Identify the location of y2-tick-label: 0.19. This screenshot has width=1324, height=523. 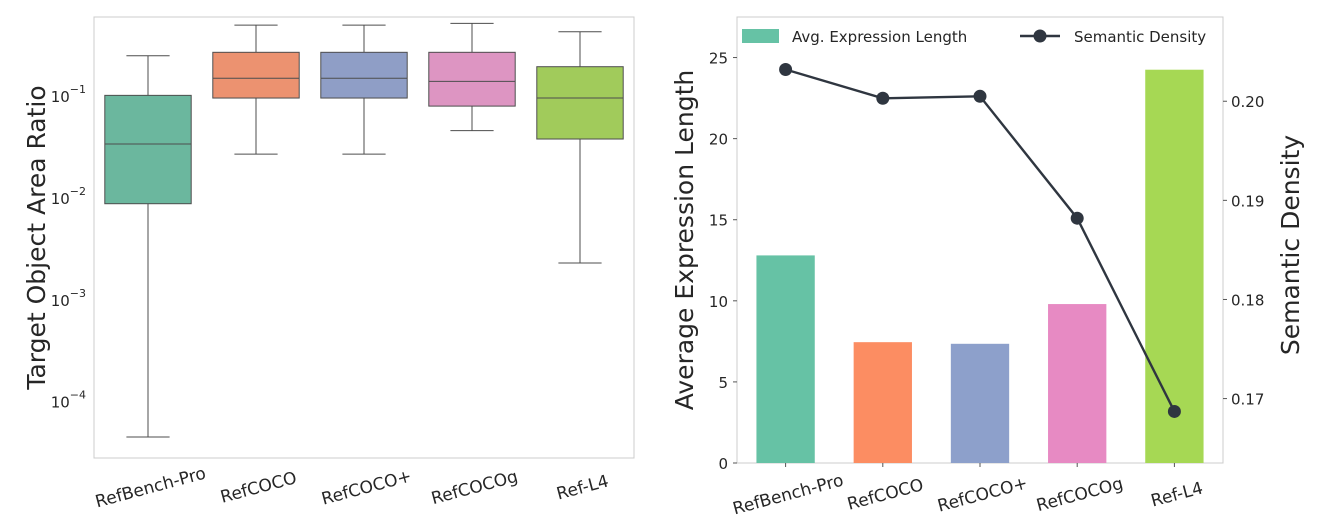
(1247, 201).